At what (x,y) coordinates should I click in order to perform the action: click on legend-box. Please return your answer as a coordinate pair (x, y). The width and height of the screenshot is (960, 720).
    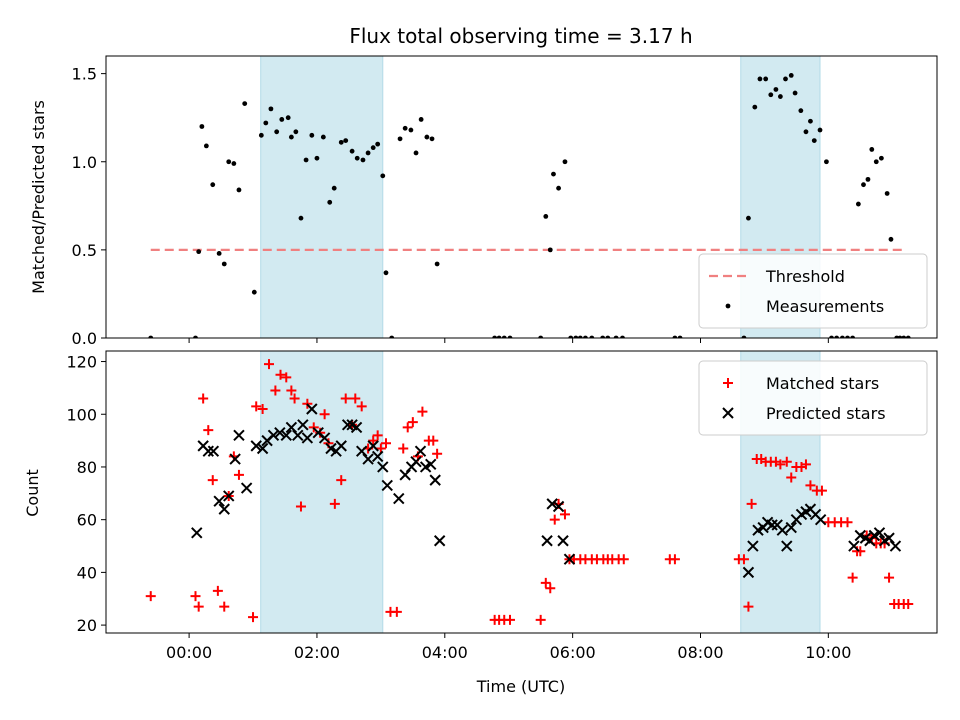
    Looking at the image, I should click on (813, 291).